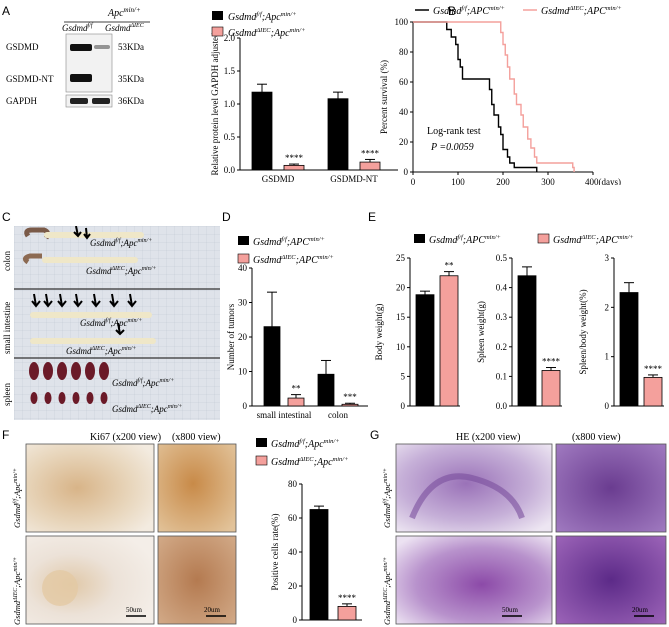 This screenshot has width=669, height=627. What do you see at coordinates (196, 437) in the screenshot?
I see `ki67-x800-title: (x800 view)` at bounding box center [196, 437].